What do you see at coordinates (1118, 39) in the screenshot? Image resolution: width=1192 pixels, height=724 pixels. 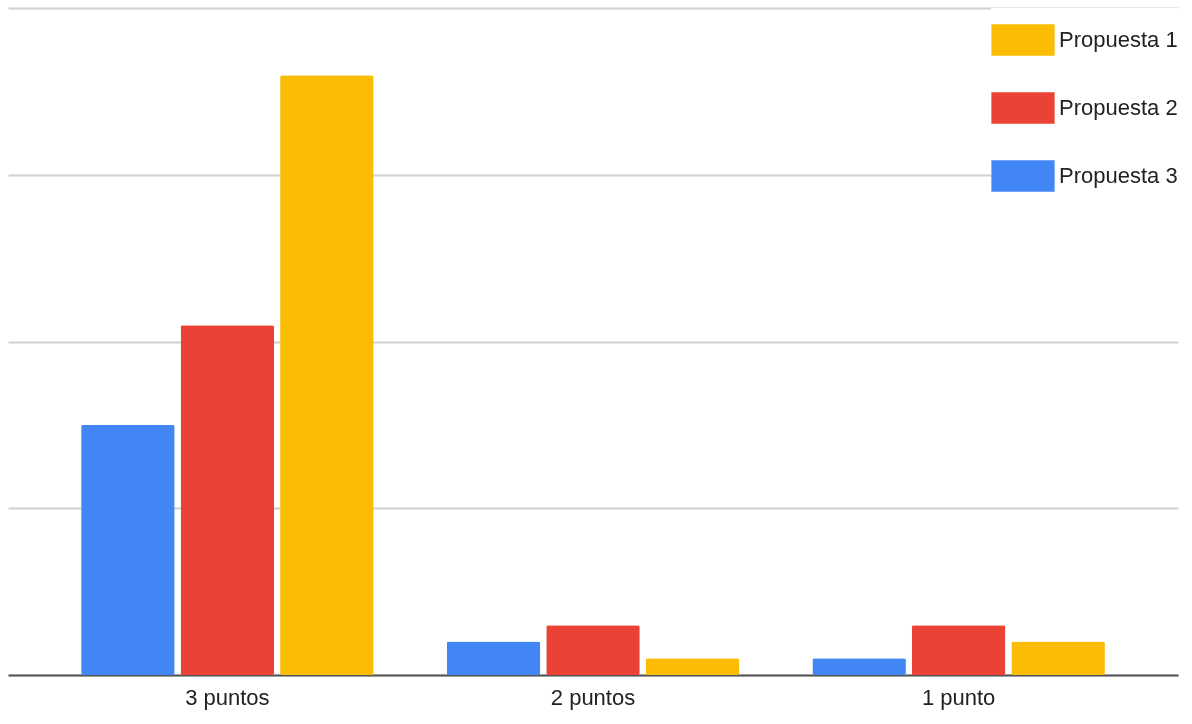 I see `legend-label: Propuesta 1` at bounding box center [1118, 39].